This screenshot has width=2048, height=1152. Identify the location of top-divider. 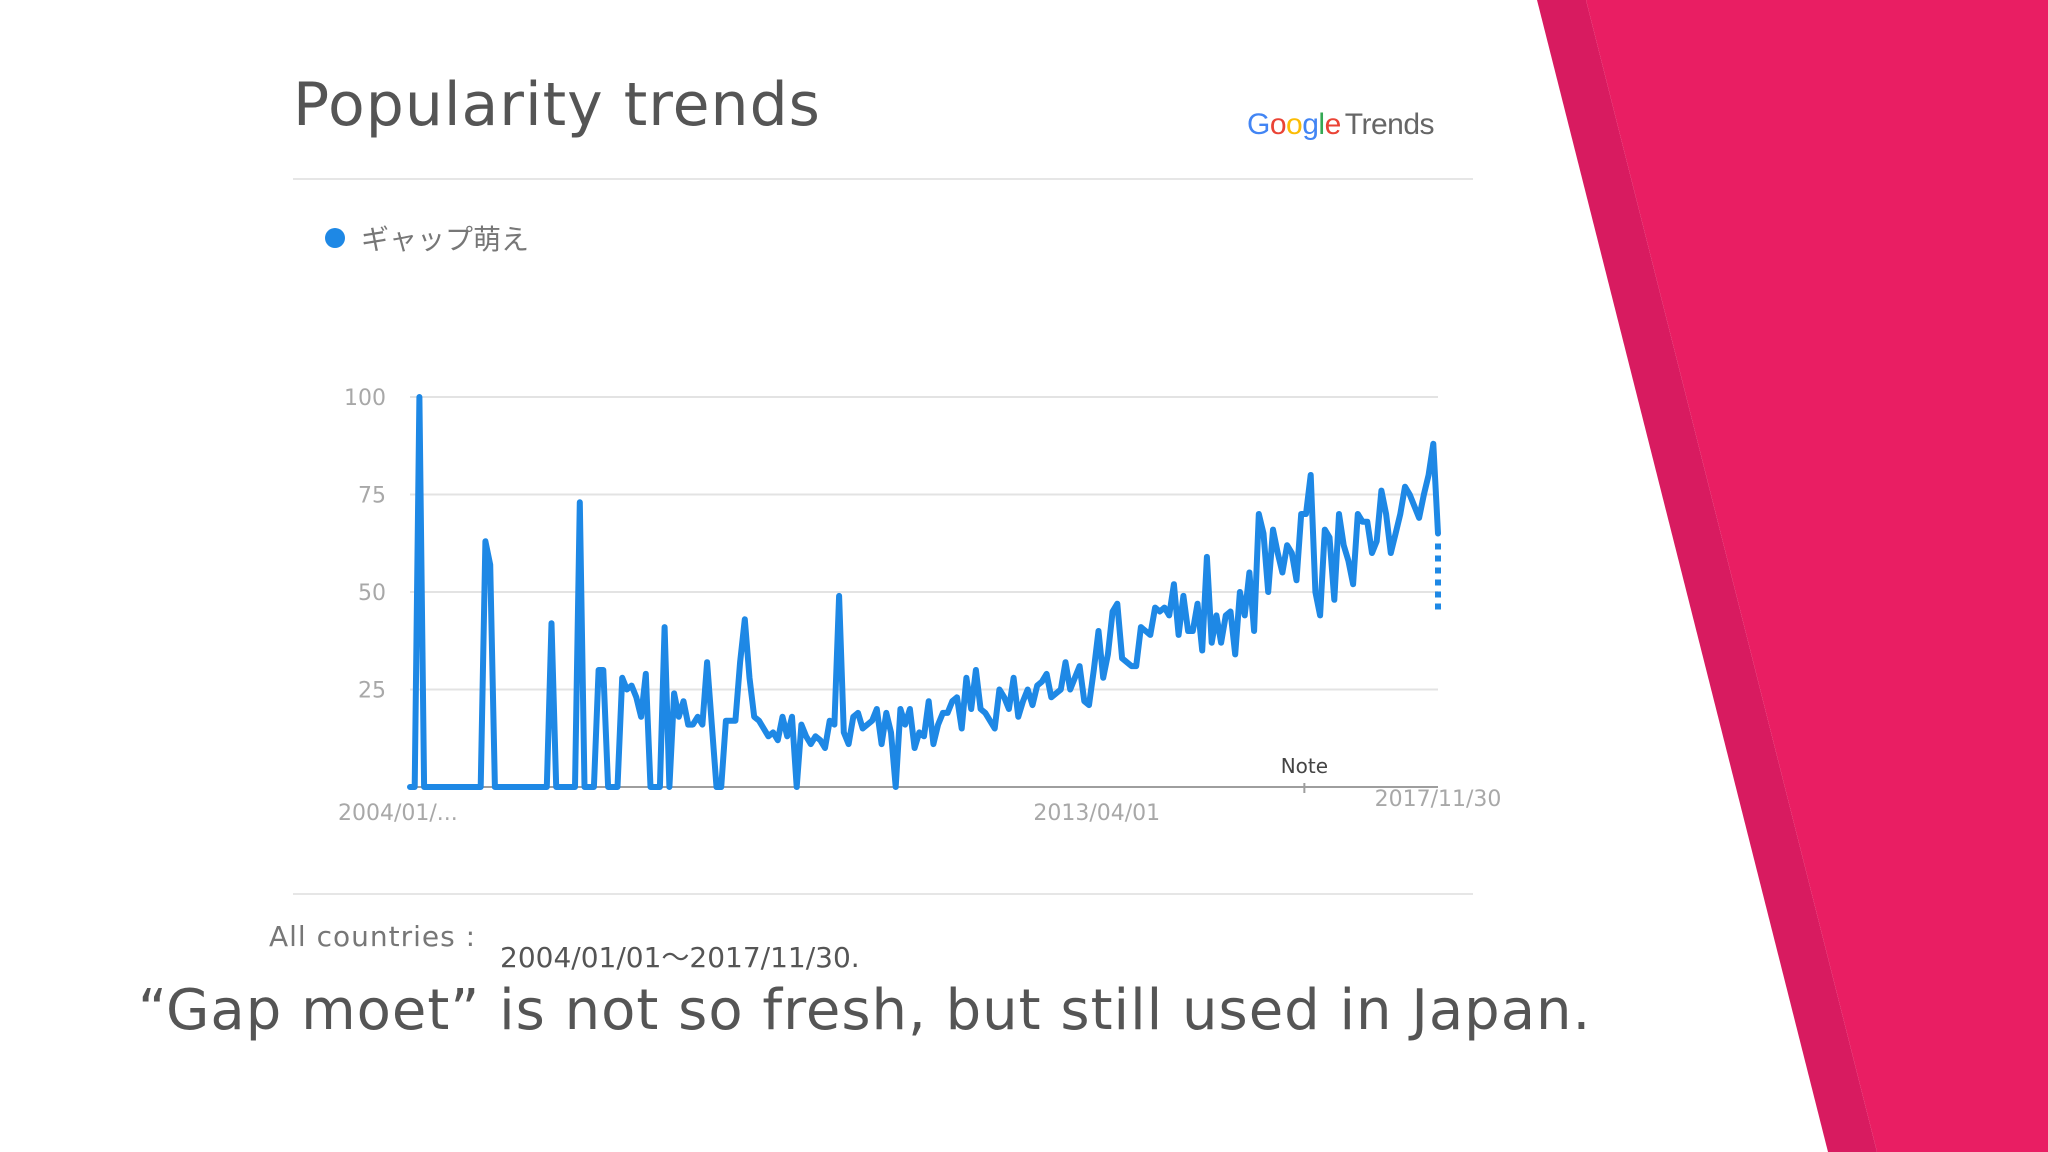
(883, 179).